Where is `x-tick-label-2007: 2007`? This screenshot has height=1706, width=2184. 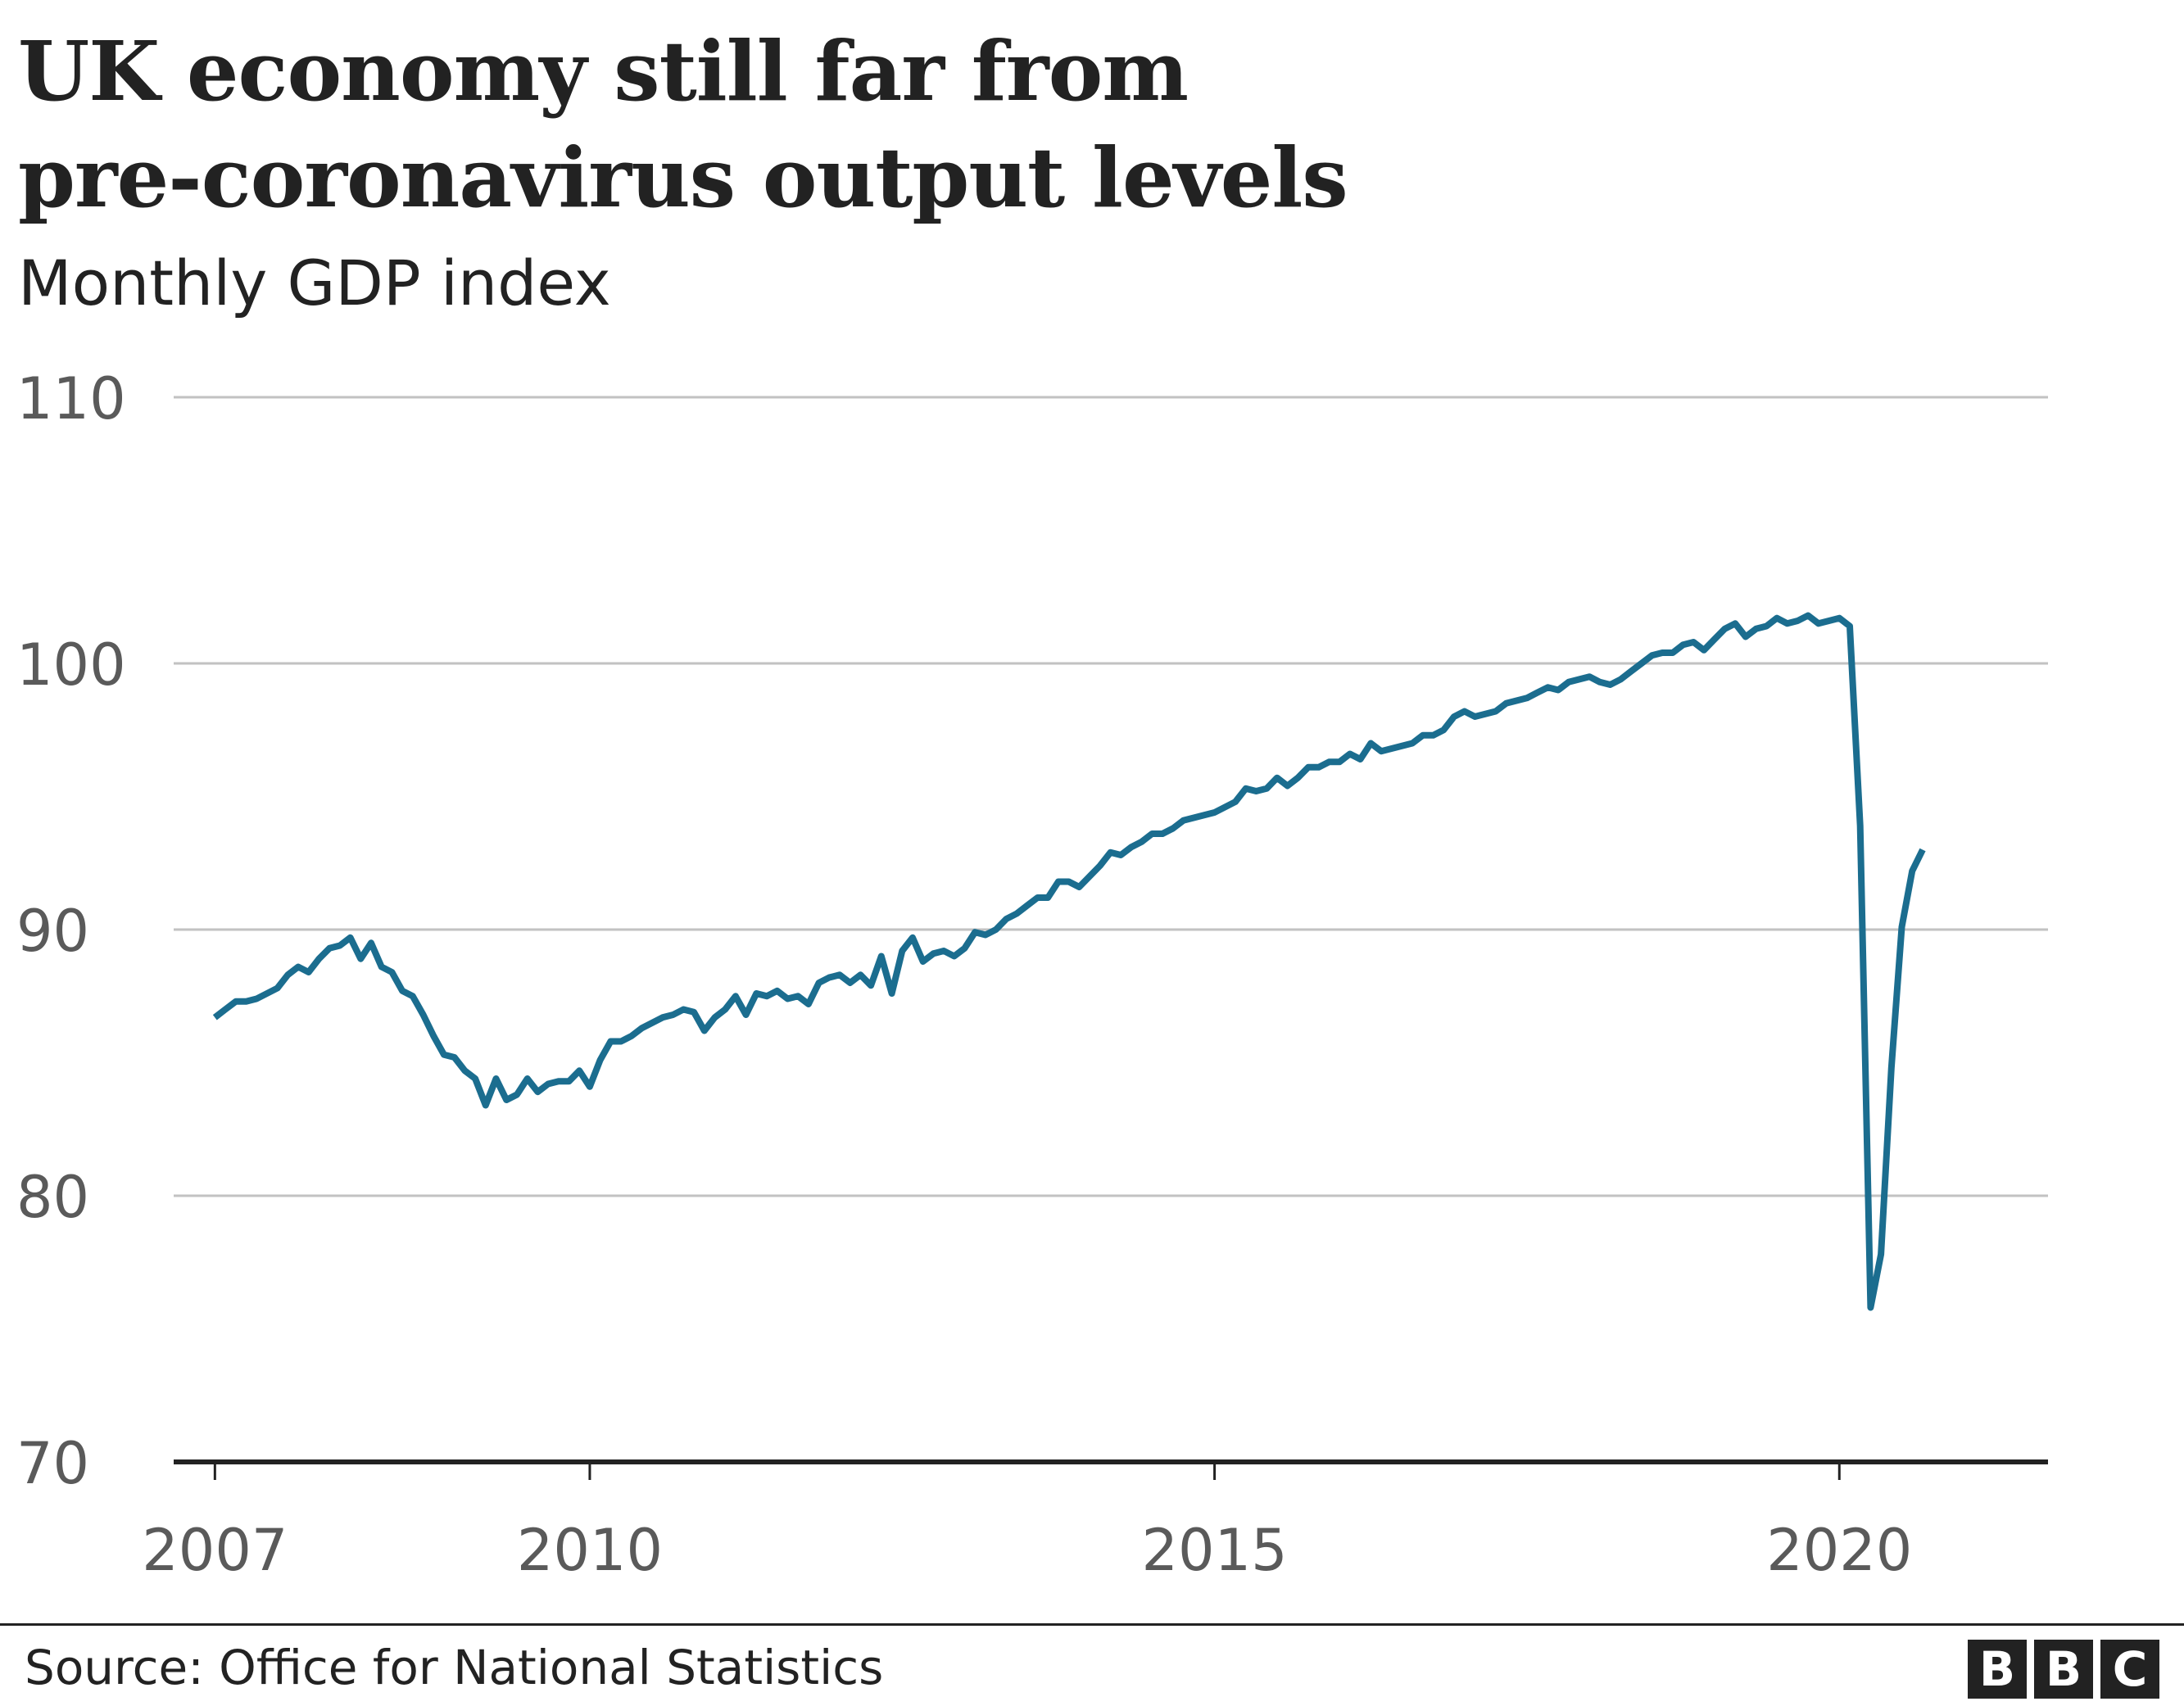 x-tick-label-2007: 2007 is located at coordinates (215, 1550).